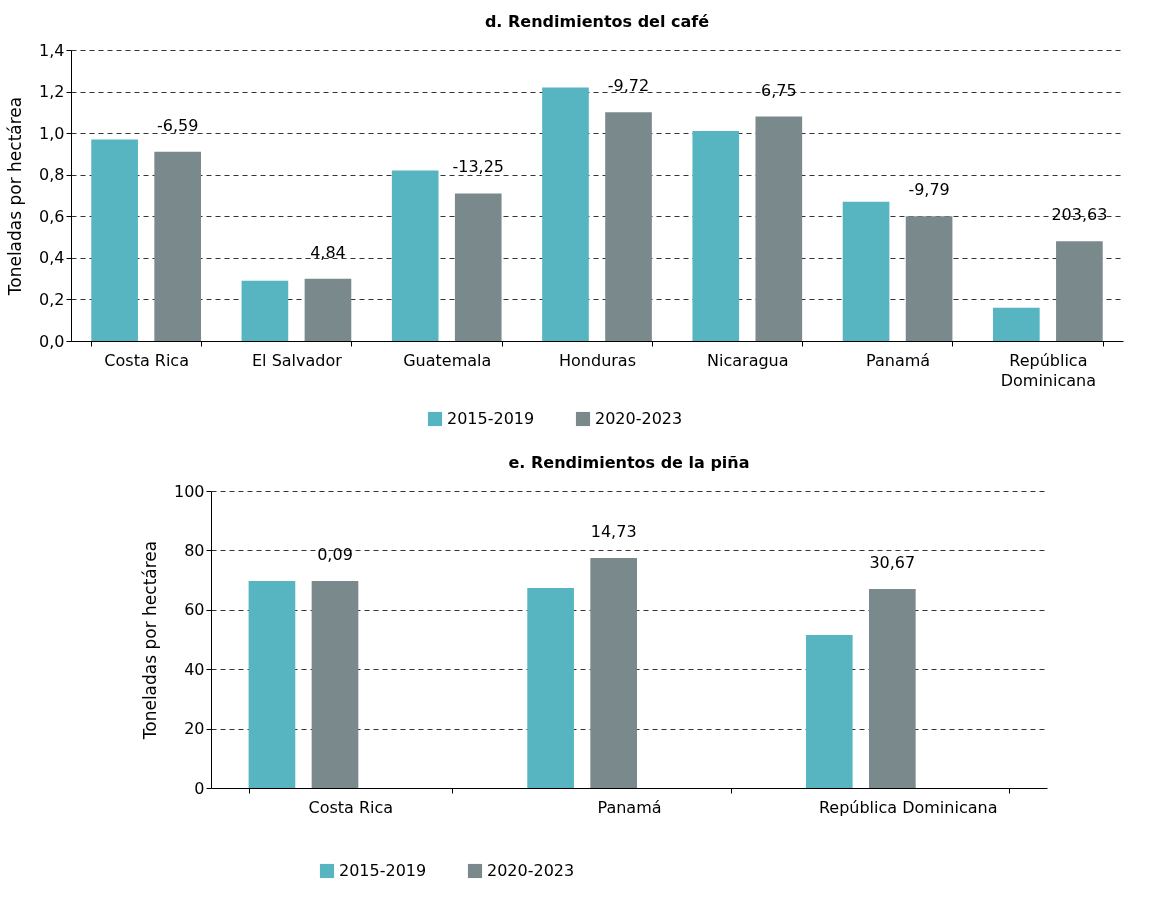 This screenshot has width=1166, height=911. What do you see at coordinates (297, 360) in the screenshot?
I see `x-tick-label: El Salvador` at bounding box center [297, 360].